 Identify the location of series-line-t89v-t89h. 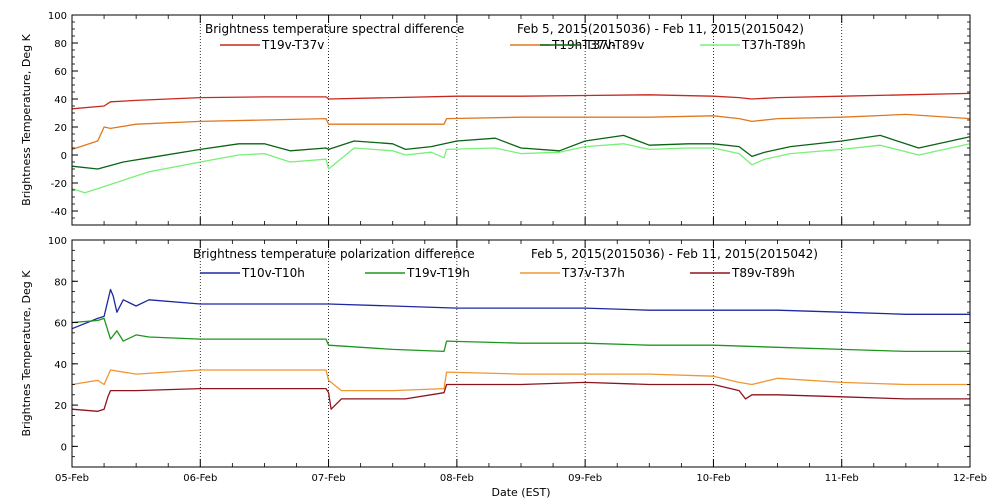
(520, 396).